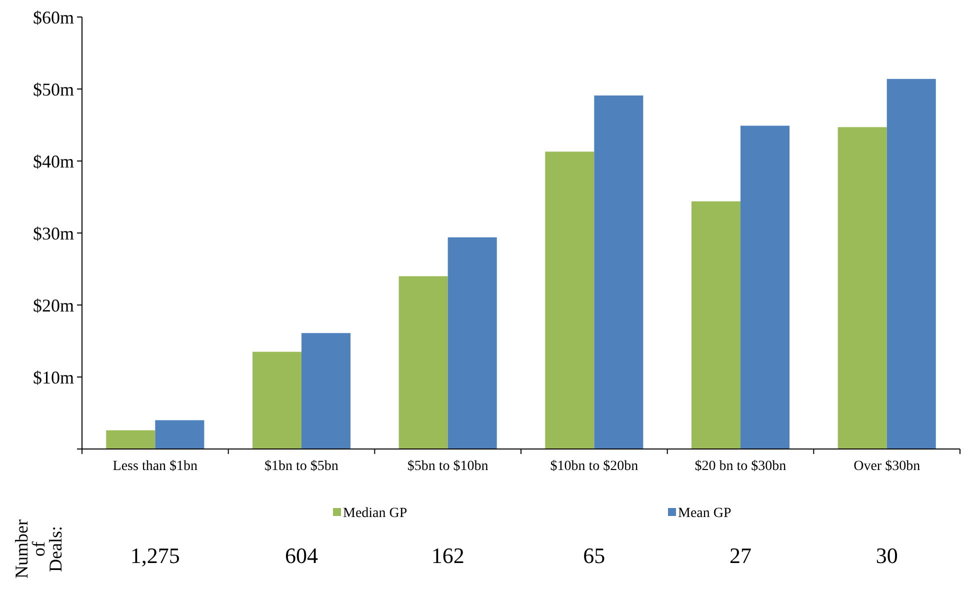 The height and width of the screenshot is (594, 970). Describe the element at coordinates (53, 377) in the screenshot. I see `y-tick-label: $10m` at that location.